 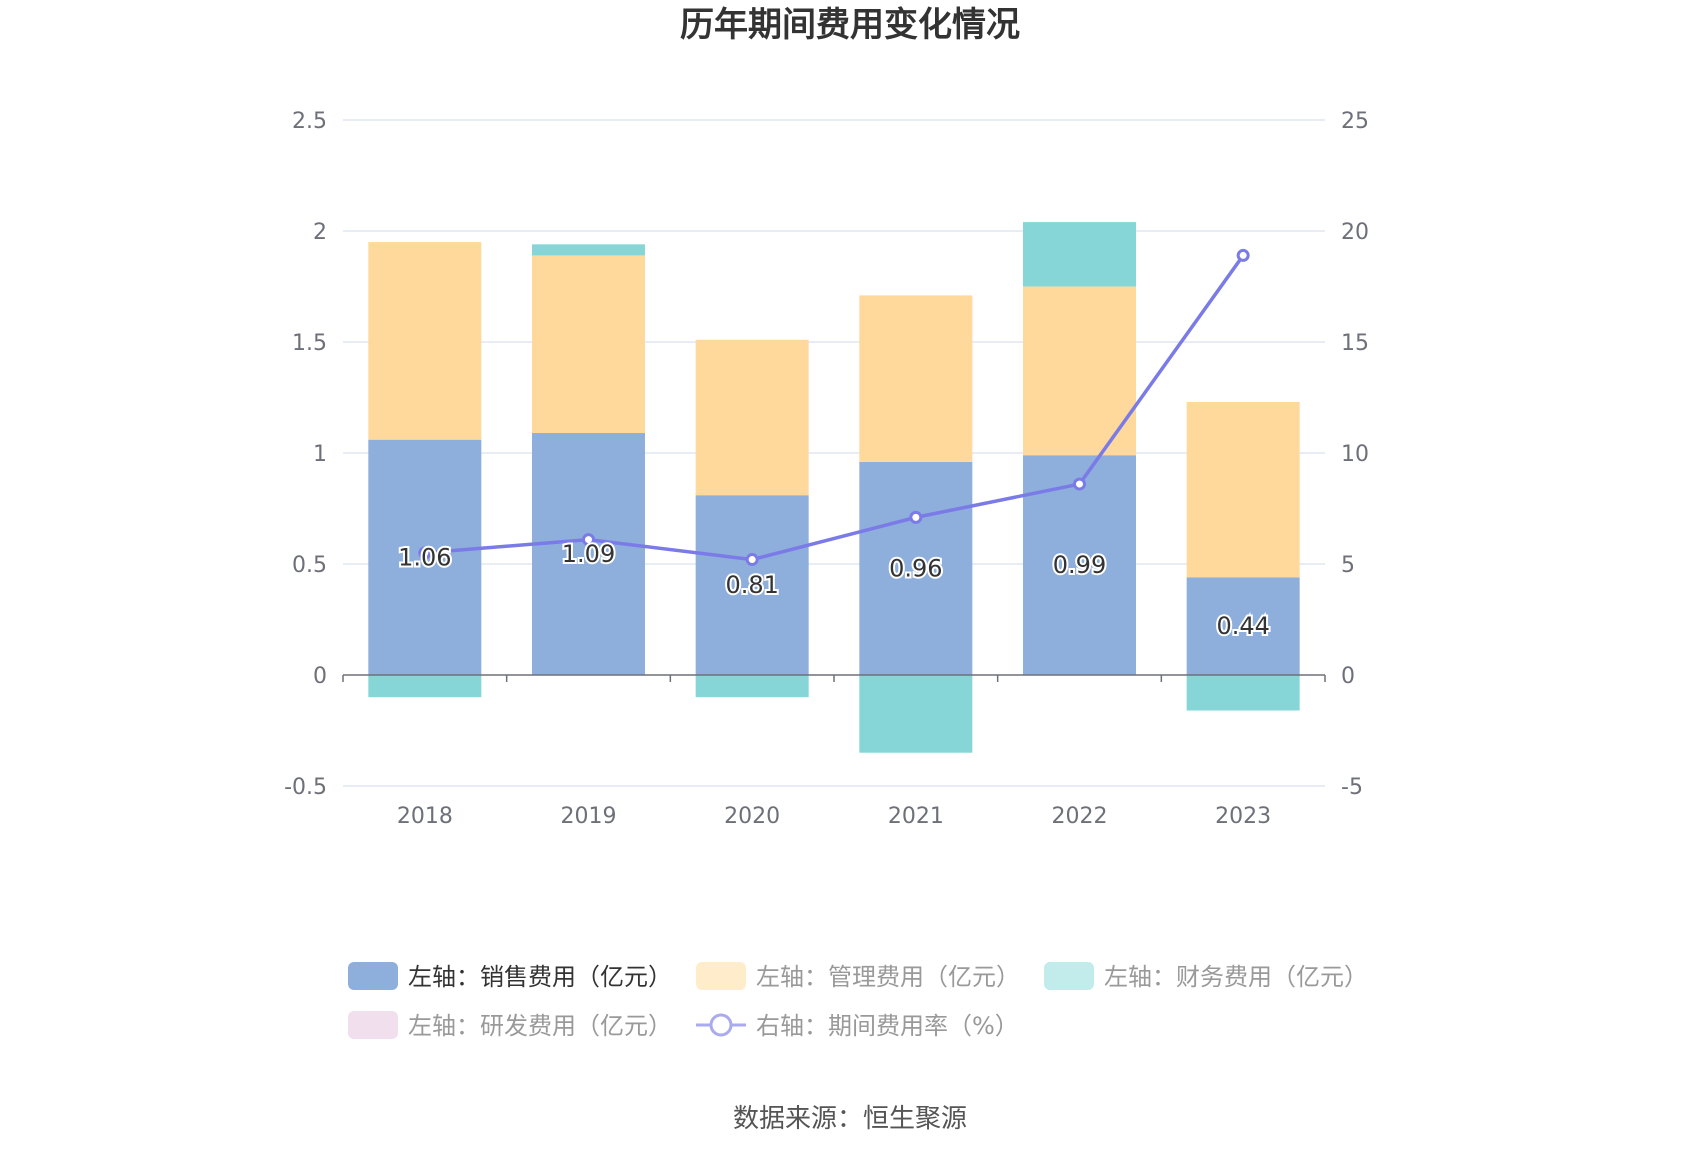 I want to click on data-label: 0.44, so click(x=1242, y=626).